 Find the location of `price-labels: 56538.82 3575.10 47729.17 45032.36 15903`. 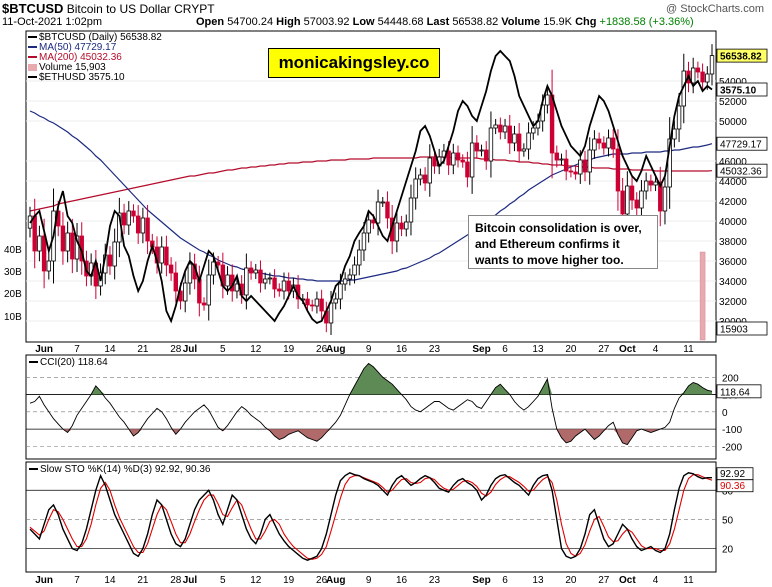

price-labels: 56538.82 3575.10 47729.17 45032.36 15903 is located at coordinates (742, 192).